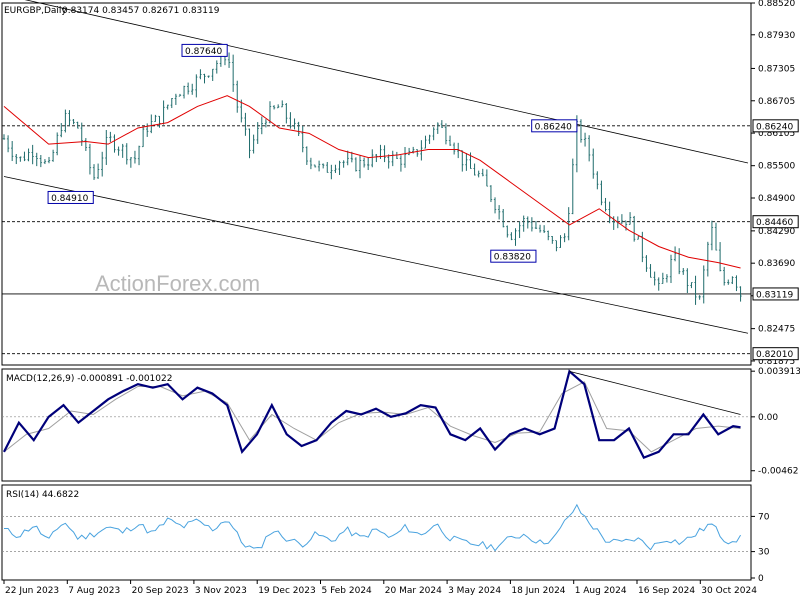  I want to click on annotation-label: 0.87640, so click(203, 52).